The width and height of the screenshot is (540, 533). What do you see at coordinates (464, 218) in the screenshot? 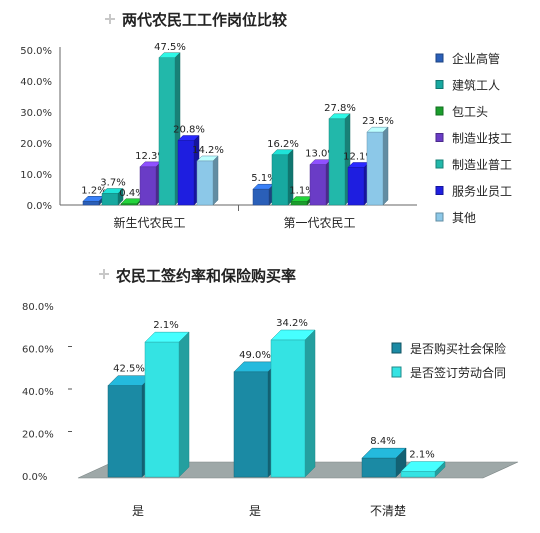
I see `chart1-legend-label: 其他` at bounding box center [464, 218].